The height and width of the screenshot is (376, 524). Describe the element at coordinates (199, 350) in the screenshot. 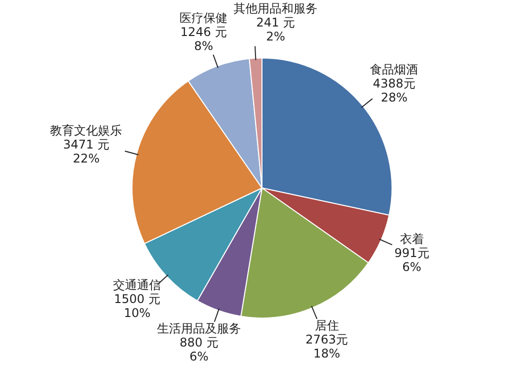

I see `data-label: 880 元 6%` at that location.